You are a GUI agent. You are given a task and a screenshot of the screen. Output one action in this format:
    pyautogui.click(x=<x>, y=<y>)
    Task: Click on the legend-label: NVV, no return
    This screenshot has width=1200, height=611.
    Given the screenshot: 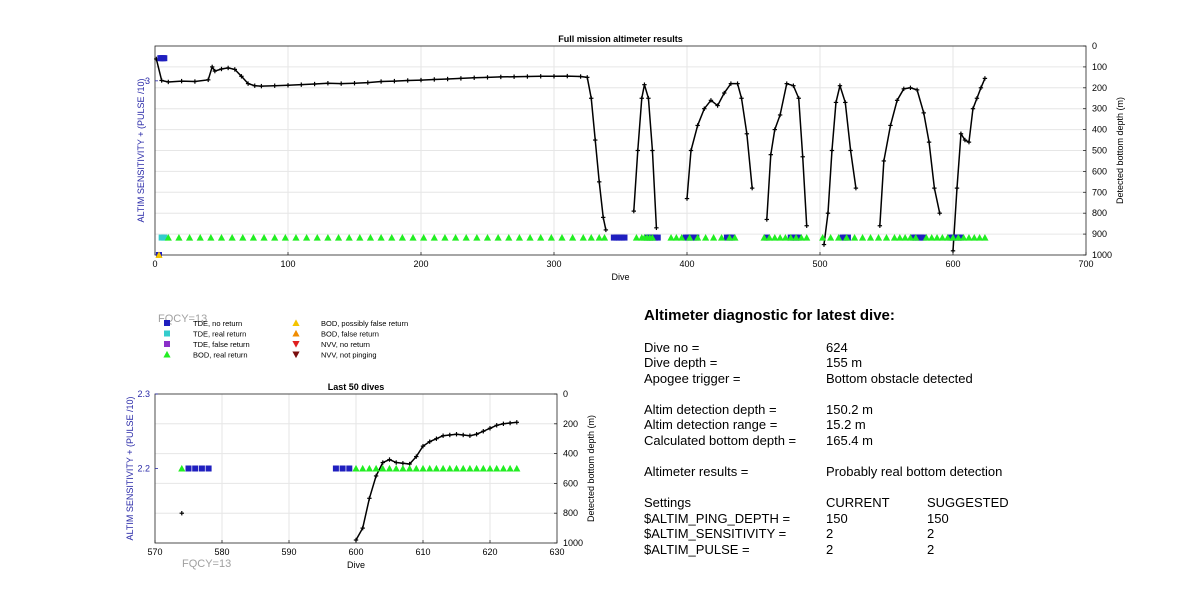 What is the action you would take?
    pyautogui.click(x=345, y=344)
    